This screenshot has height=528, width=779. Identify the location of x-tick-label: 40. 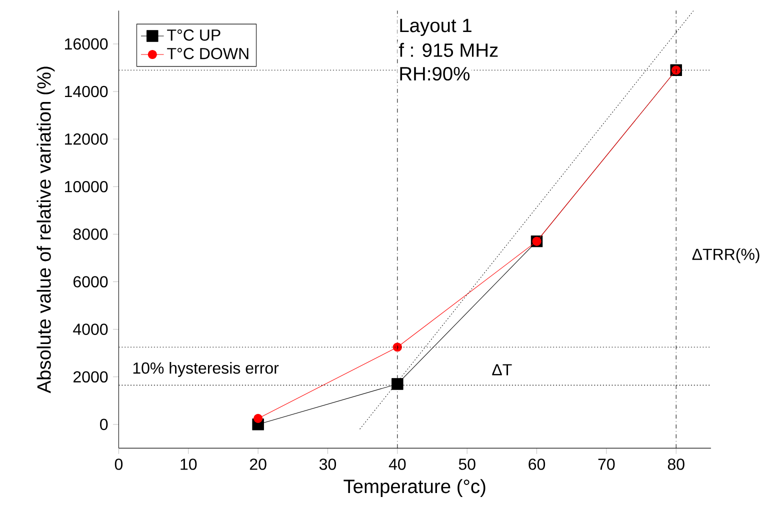
(397, 464).